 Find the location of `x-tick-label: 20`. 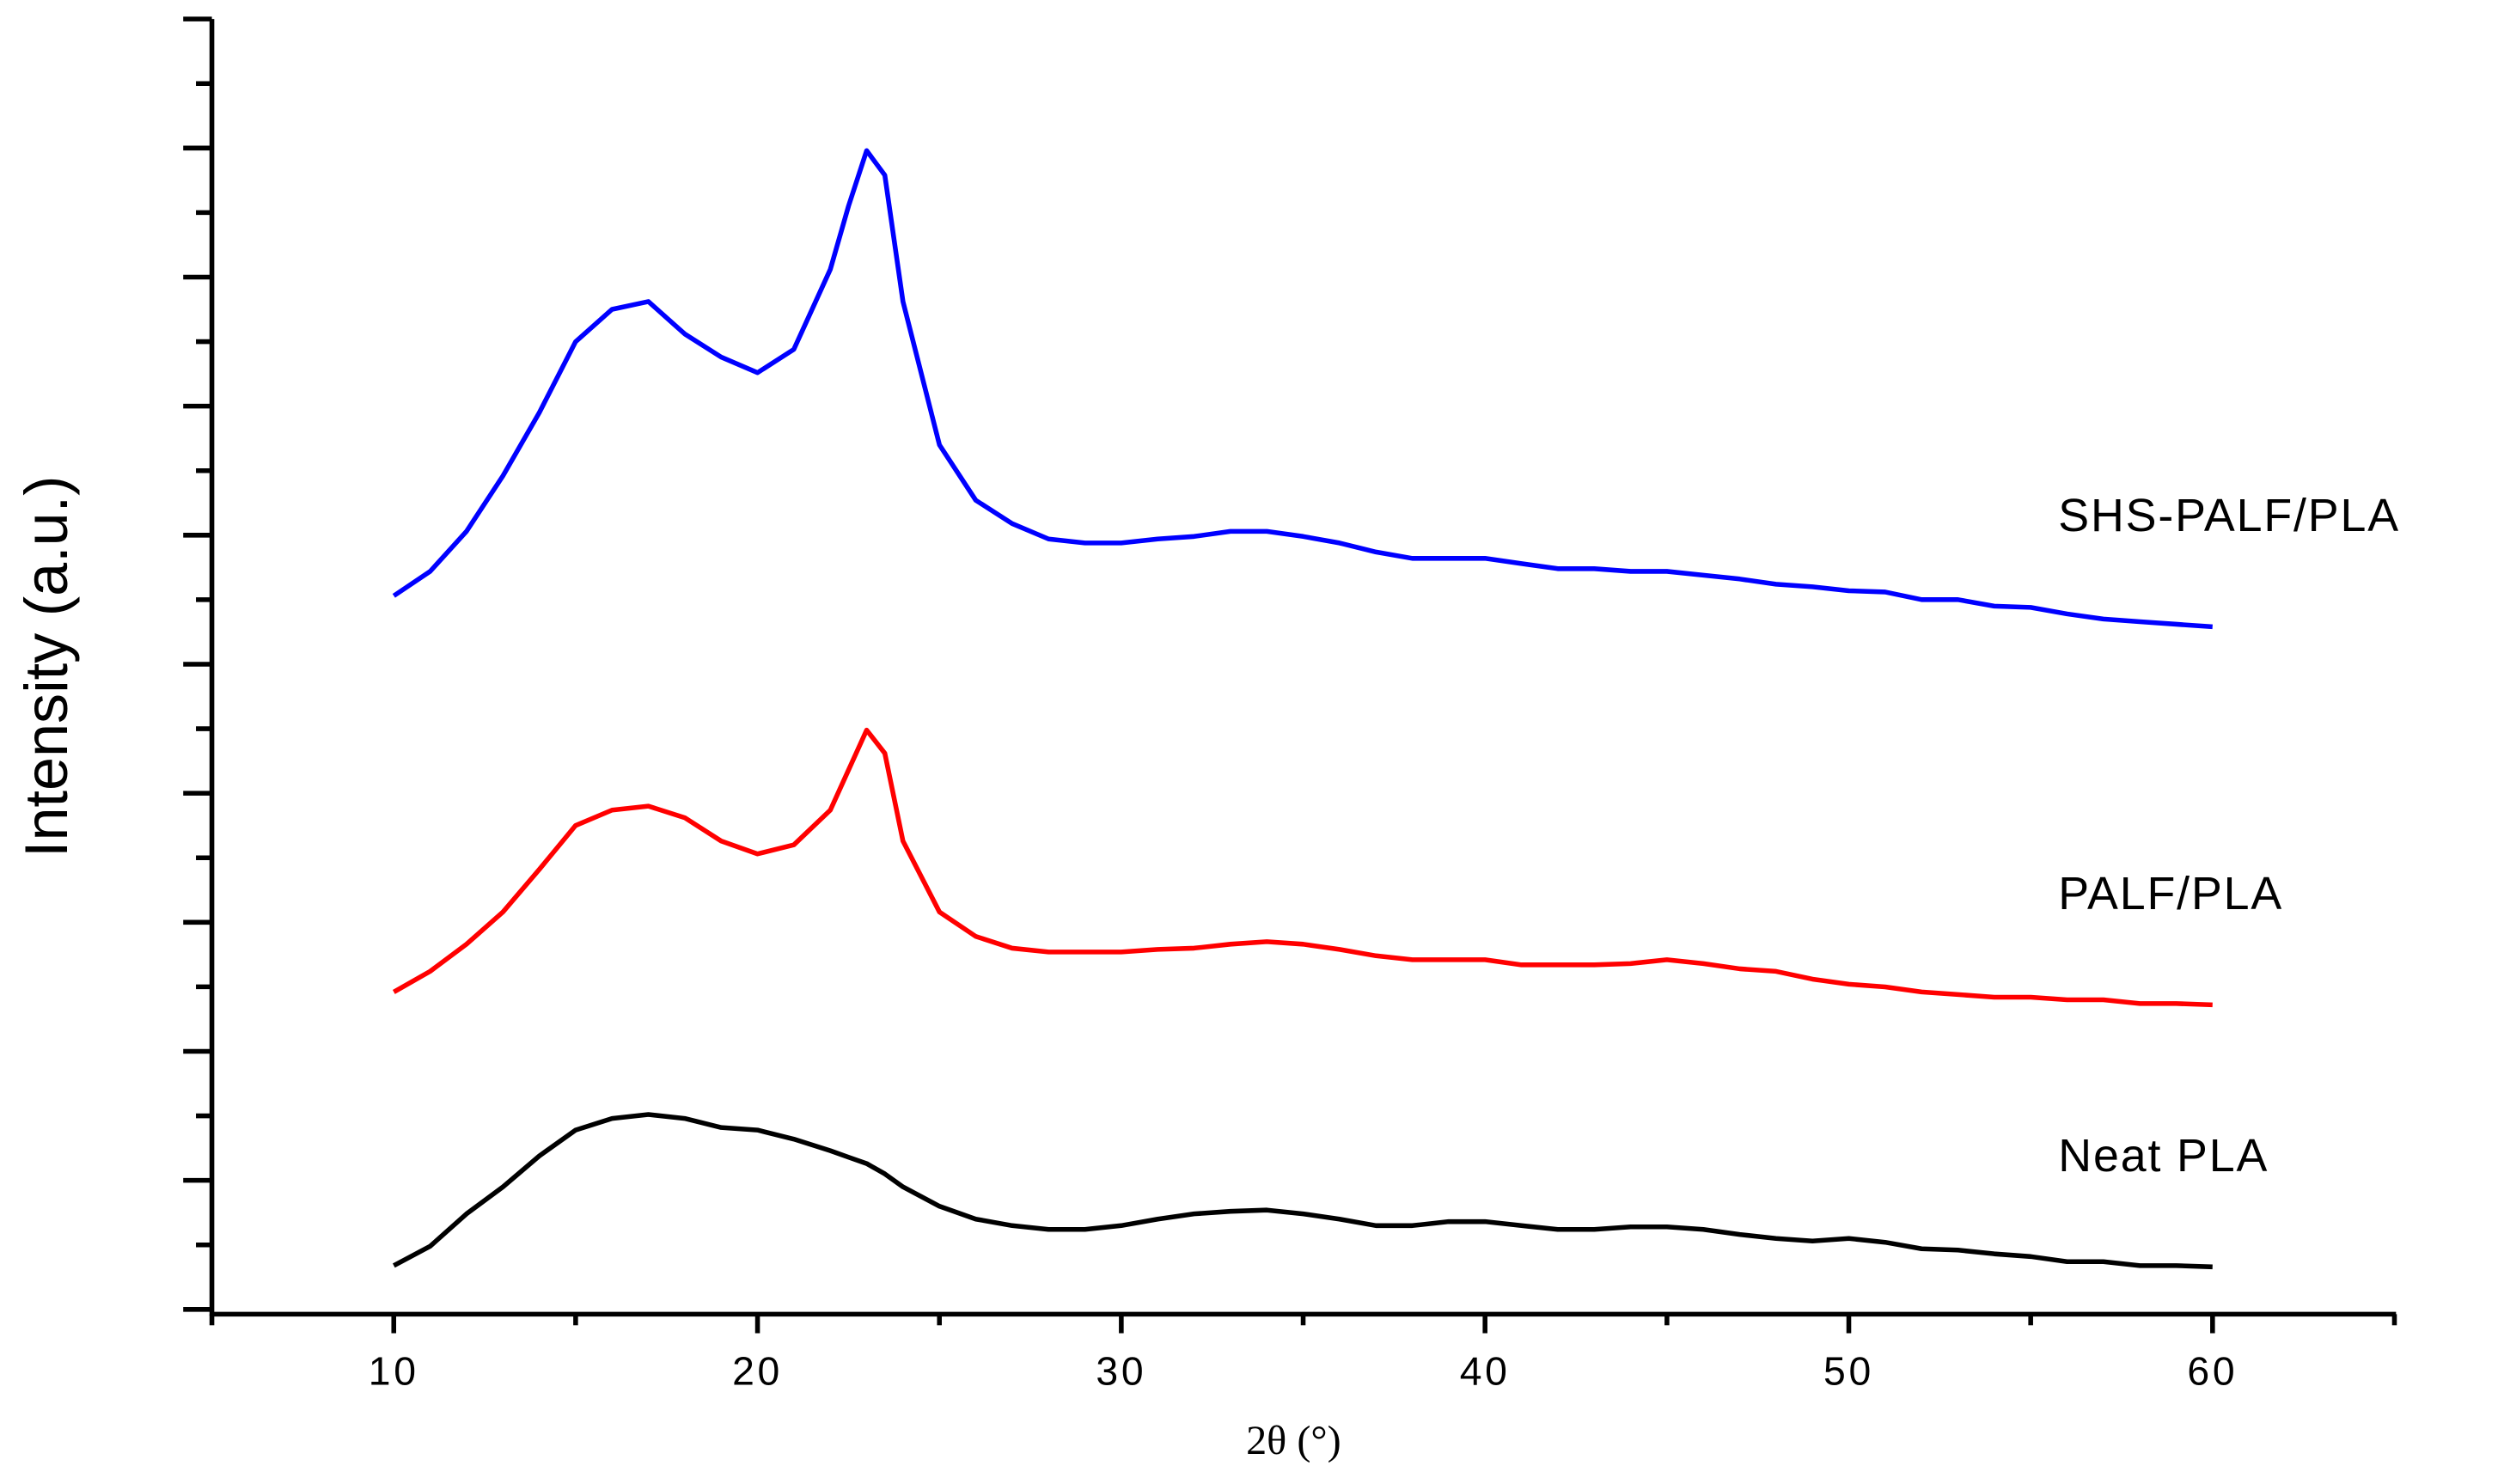

x-tick-label: 20 is located at coordinates (757, 1371).